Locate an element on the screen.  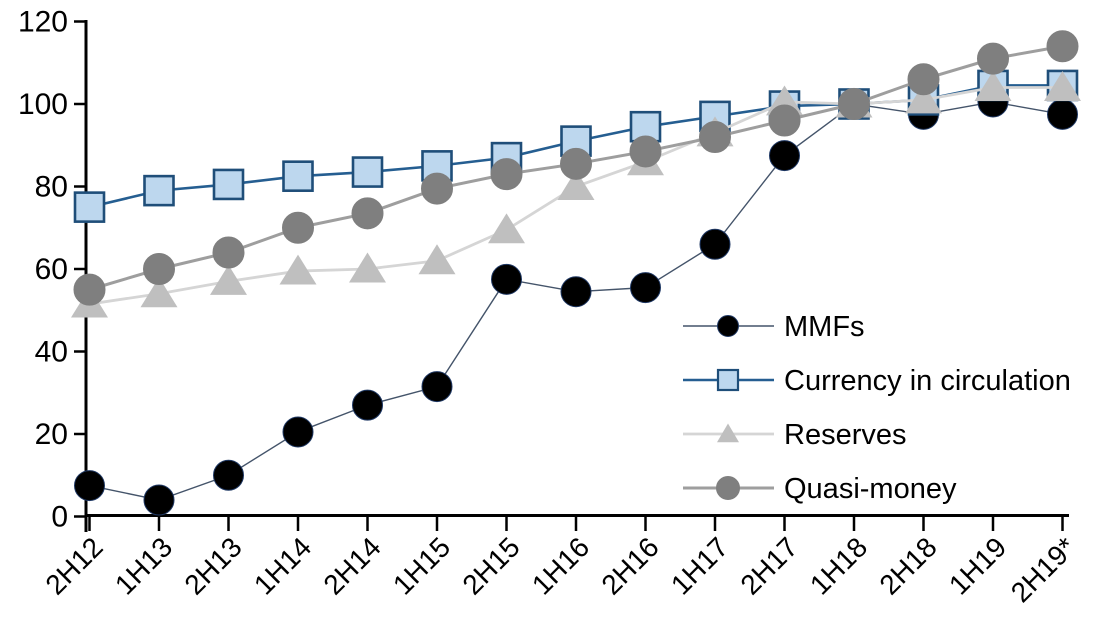
x-axis-tick-label: 1H15 is located at coordinates (421, 565).